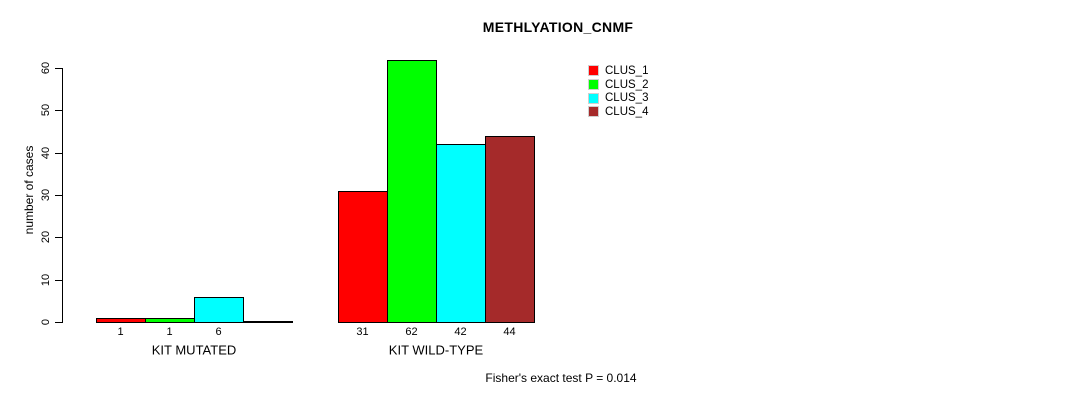 Image resolution: width=1090 pixels, height=400 pixels. I want to click on group-label: KIT MUTATED, so click(194, 350).